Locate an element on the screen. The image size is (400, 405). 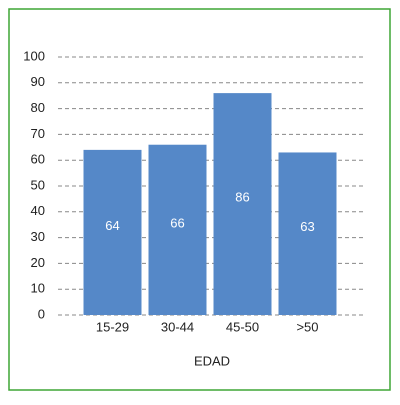
value-label: 64 is located at coordinates (112, 225).